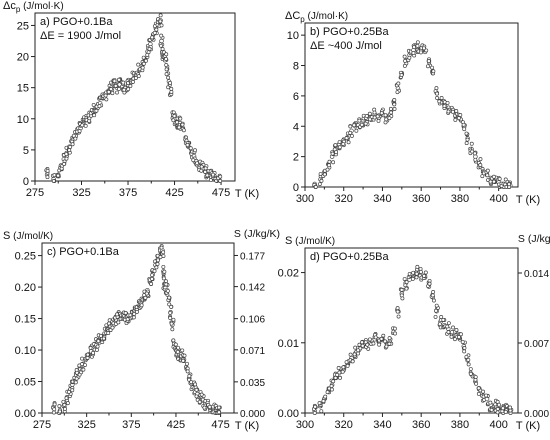 The height and width of the screenshot is (440, 550). What do you see at coordinates (76, 22) in the screenshot?
I see `panel-annotation: a) PGO+0.1Ba` at bounding box center [76, 22].